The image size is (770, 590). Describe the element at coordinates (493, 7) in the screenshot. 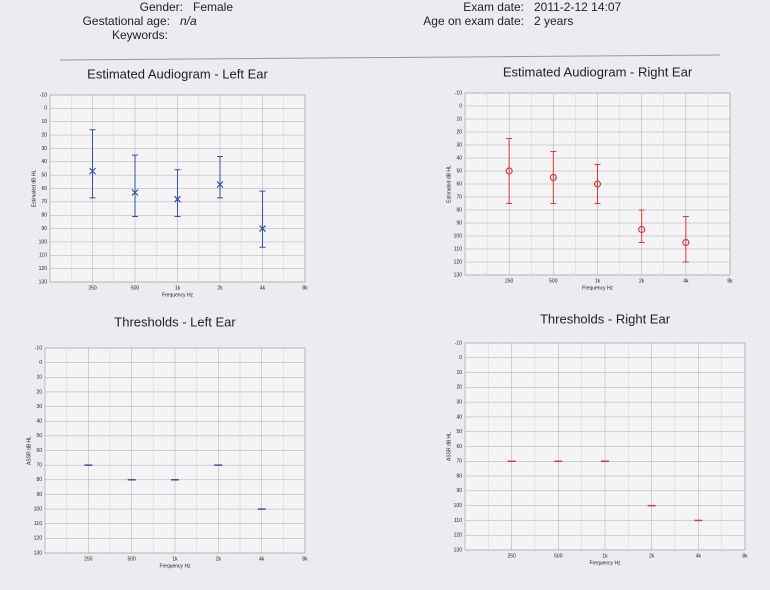

I see `label: Exam date:` at that location.